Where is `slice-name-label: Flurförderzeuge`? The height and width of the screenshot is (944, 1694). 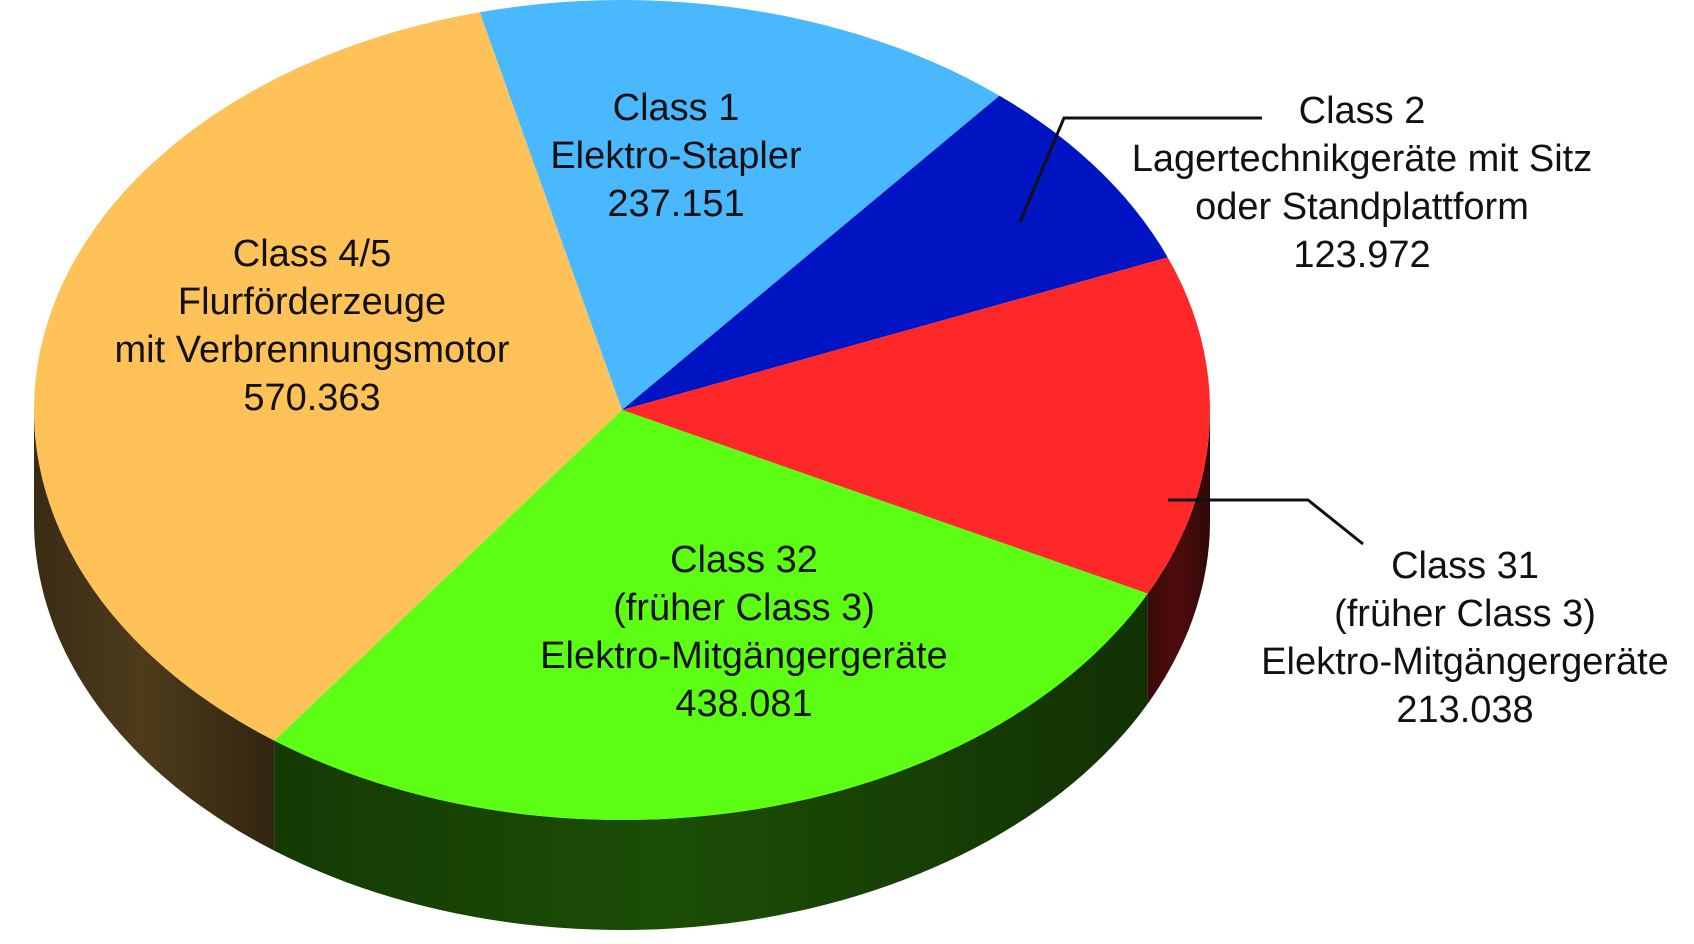 slice-name-label: Flurförderzeuge is located at coordinates (312, 302).